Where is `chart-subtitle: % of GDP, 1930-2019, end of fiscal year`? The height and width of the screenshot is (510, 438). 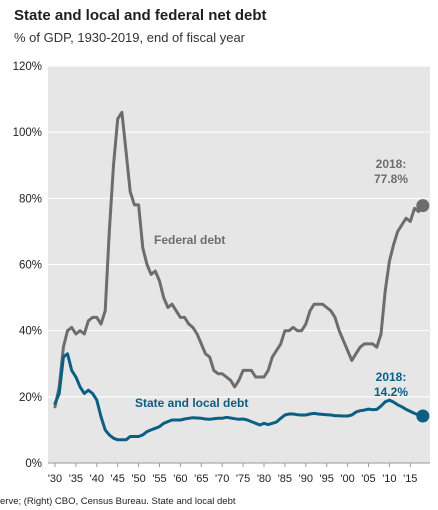 chart-subtitle: % of GDP, 1930-2019, end of fiscal year is located at coordinates (130, 37).